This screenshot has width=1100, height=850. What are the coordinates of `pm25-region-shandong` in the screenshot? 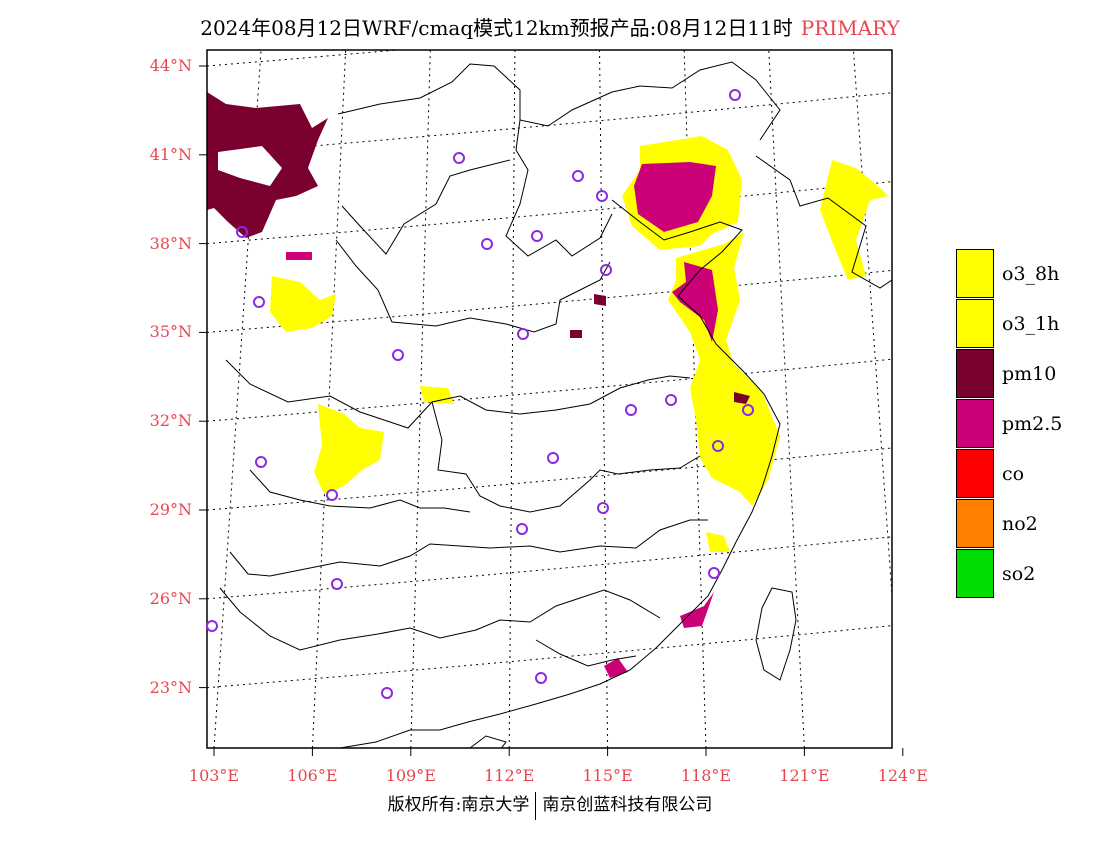 It's located at (695, 302).